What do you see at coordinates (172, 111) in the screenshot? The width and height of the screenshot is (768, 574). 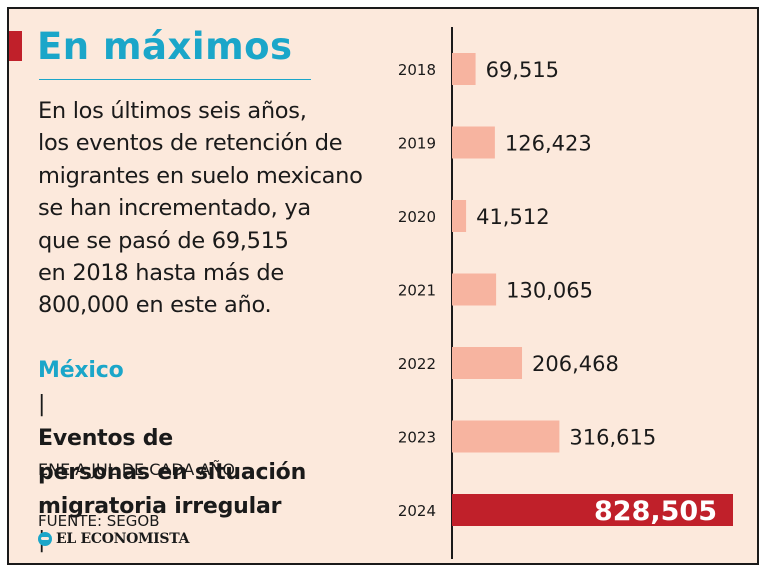 I see `description-line: En los últimos seis años,` at bounding box center [172, 111].